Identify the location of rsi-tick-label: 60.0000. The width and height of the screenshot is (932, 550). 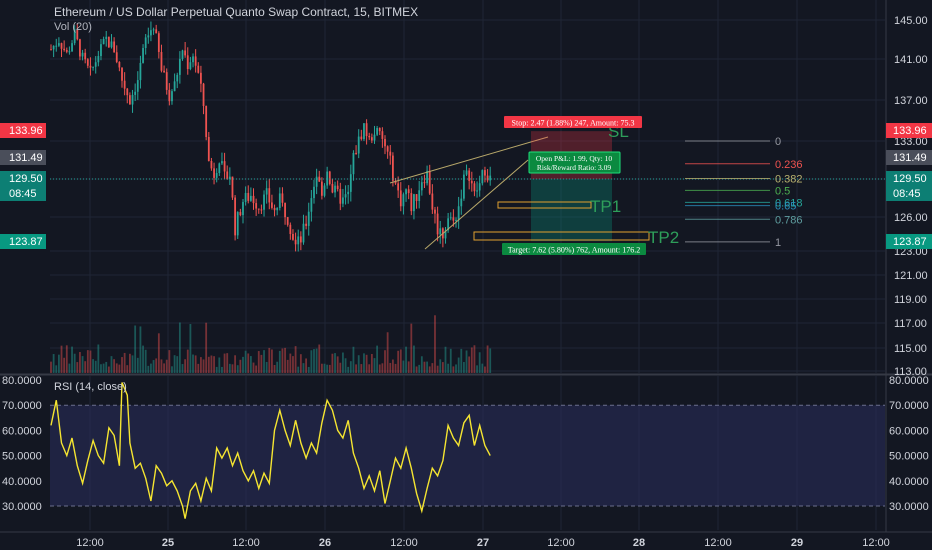
(909, 431).